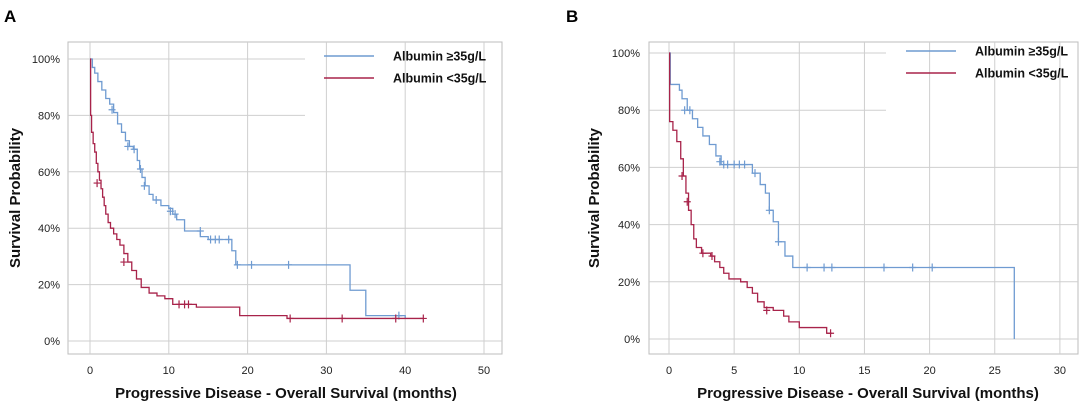 Image resolution: width=1084 pixels, height=409 pixels. Describe the element at coordinates (572, 16) in the screenshot. I see `panel-label: B` at that location.